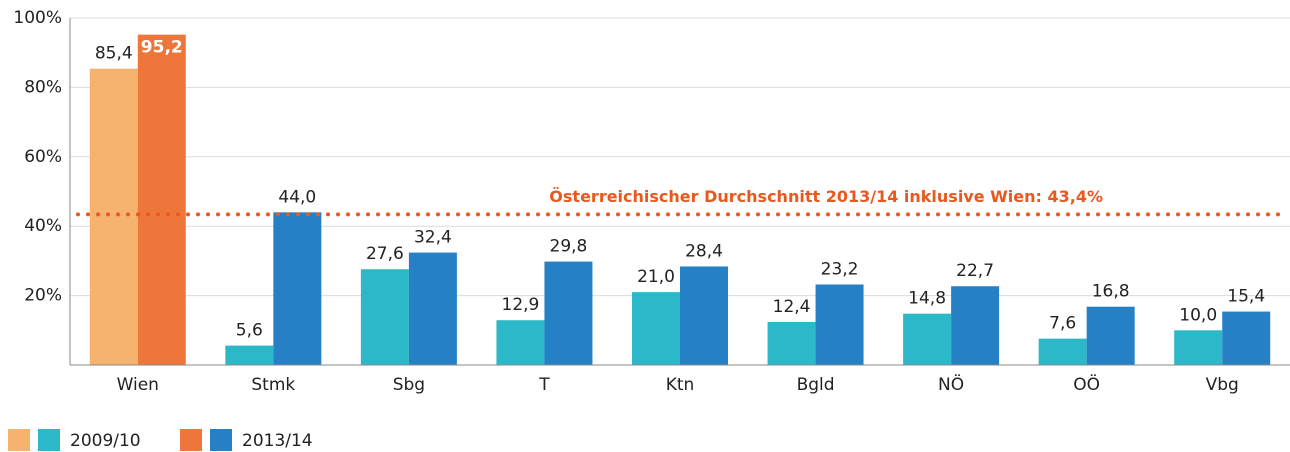 This screenshot has height=452, width=1290. I want to click on legend-label: 2013/14, so click(277, 441).